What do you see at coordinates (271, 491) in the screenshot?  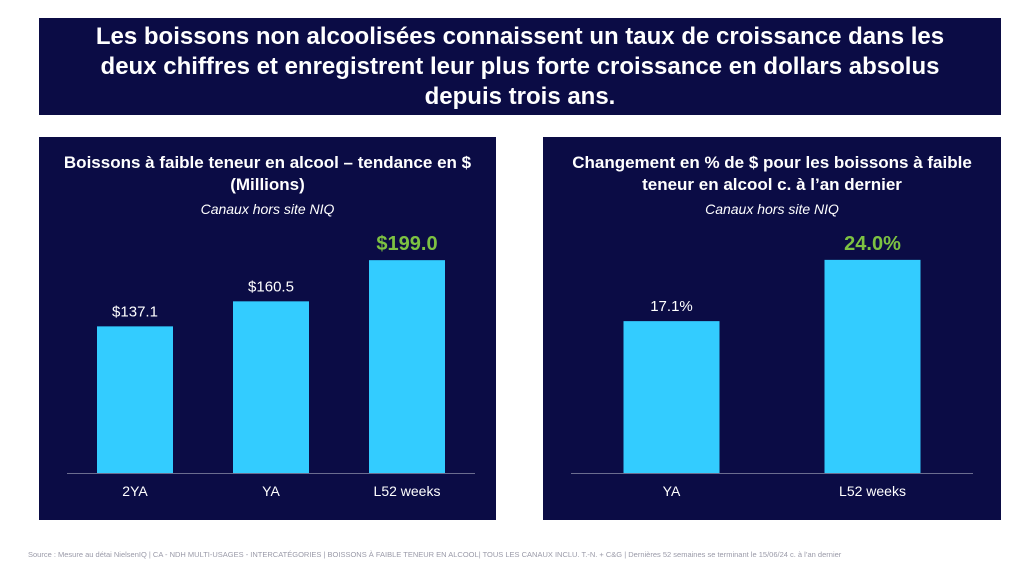 I see `trend-category-label: YA` at bounding box center [271, 491].